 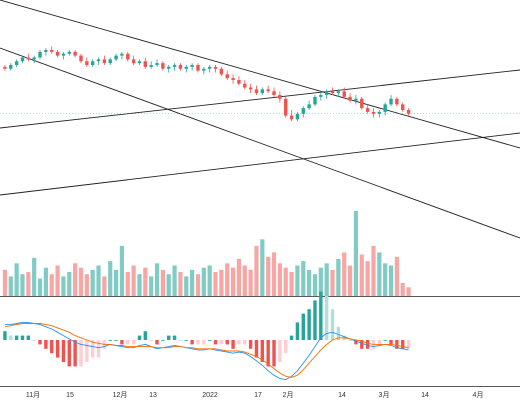 What do you see at coordinates (384, 395) in the screenshot?
I see `x-tick-label: 3月` at bounding box center [384, 395].